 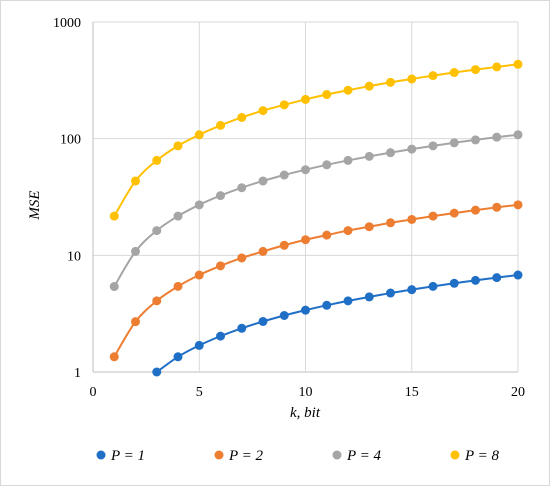 I want to click on legend-item: P = 8, so click(x=475, y=456).